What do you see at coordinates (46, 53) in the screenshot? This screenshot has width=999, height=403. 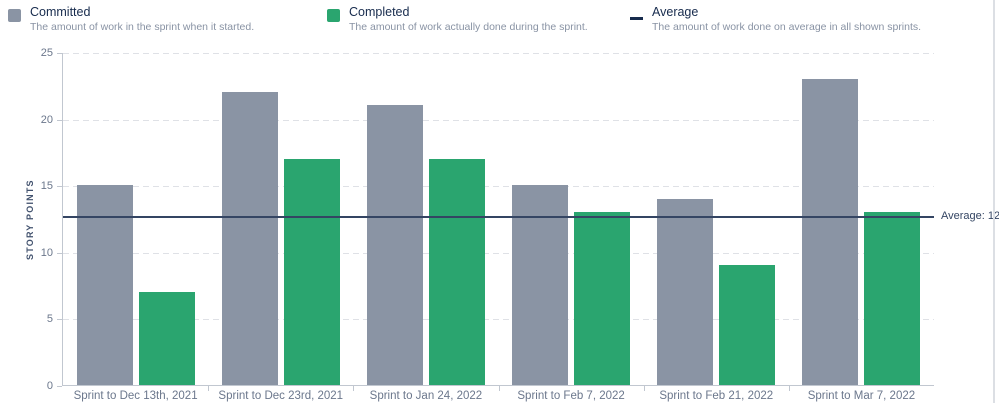 I see `y-tick-label: 25` at bounding box center [46, 53].